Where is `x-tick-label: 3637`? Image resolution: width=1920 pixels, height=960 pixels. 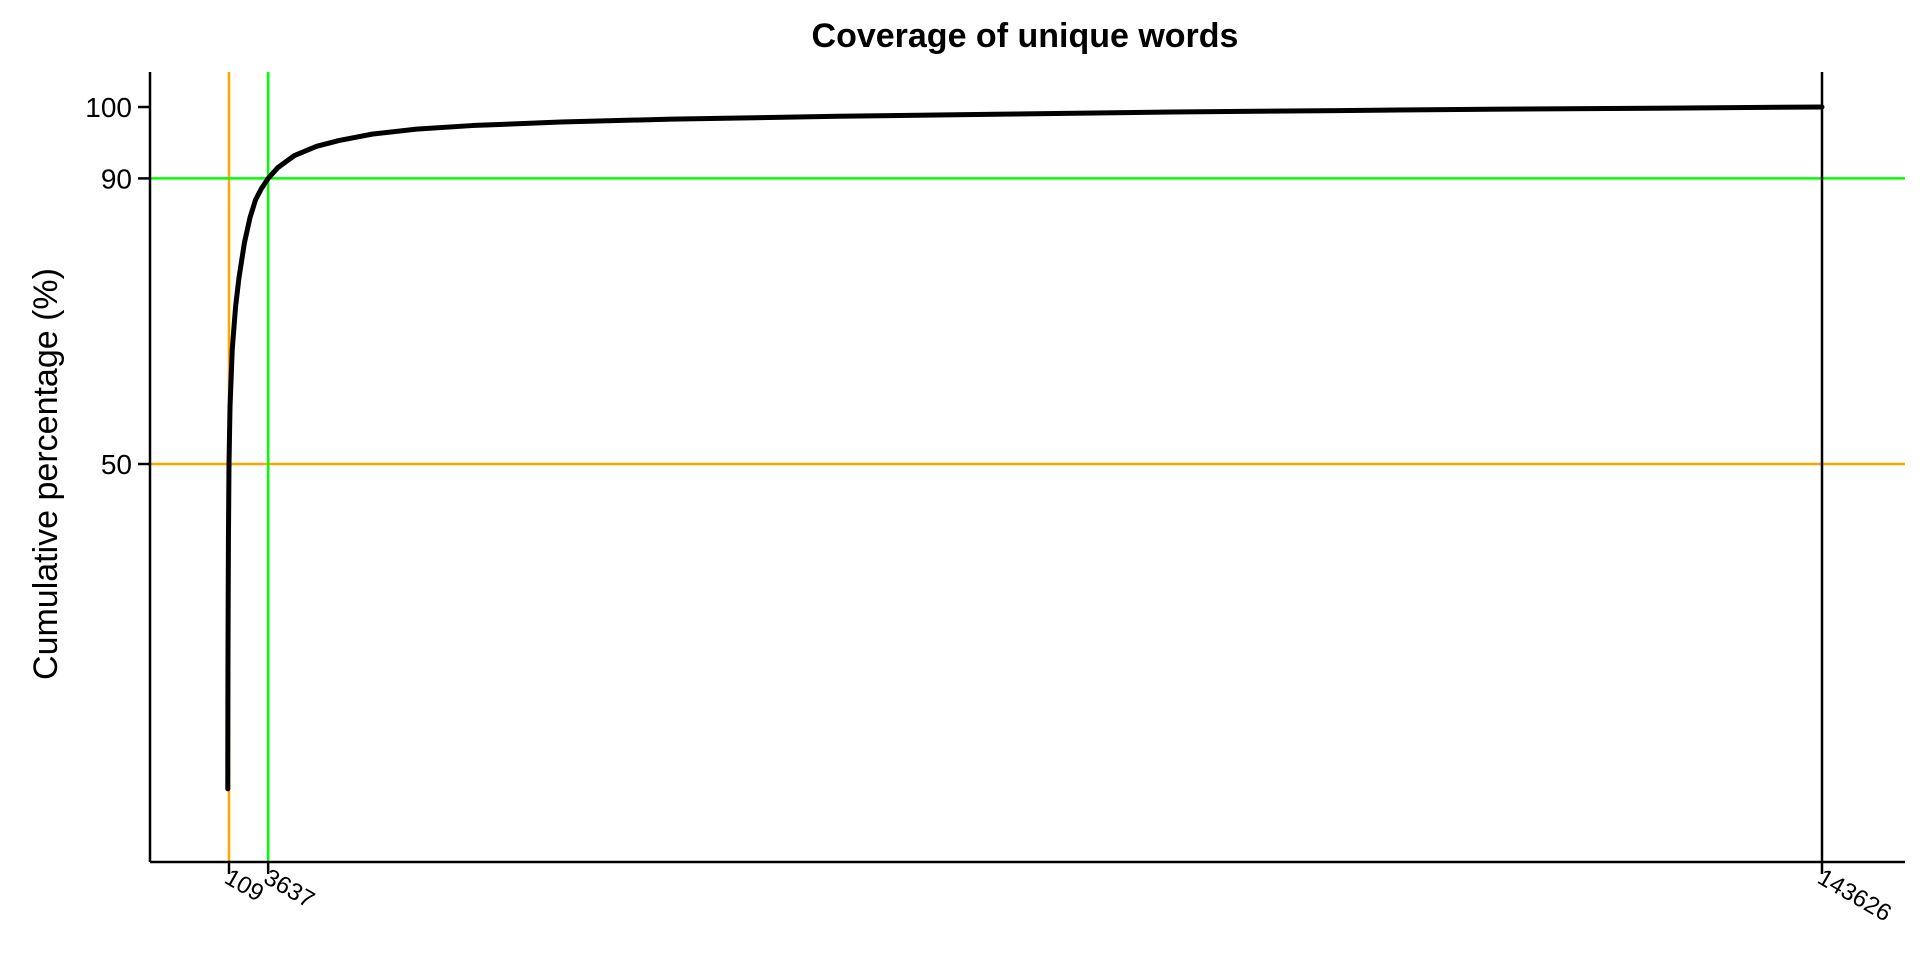
x-tick-label: 3637 is located at coordinates (289, 889).